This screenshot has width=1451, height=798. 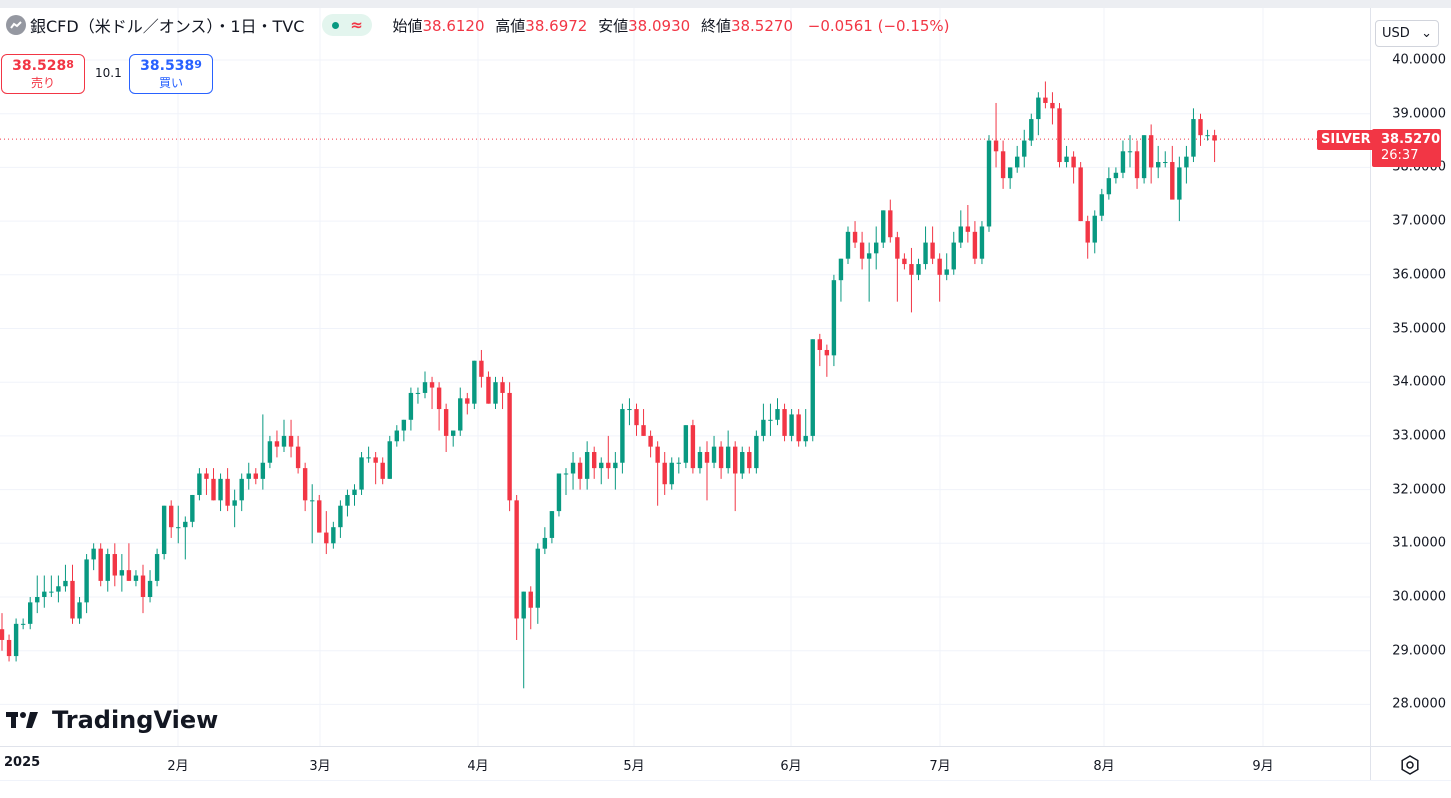 What do you see at coordinates (1407, 33) in the screenshot?
I see `currency-select: USD ⌄` at bounding box center [1407, 33].